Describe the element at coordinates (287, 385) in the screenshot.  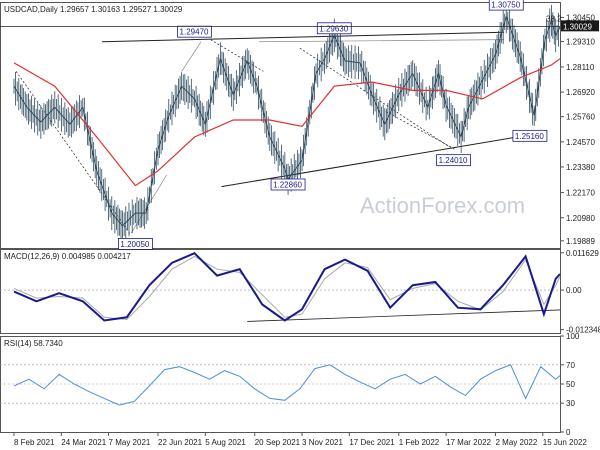
I see `rsi-line` at that location.